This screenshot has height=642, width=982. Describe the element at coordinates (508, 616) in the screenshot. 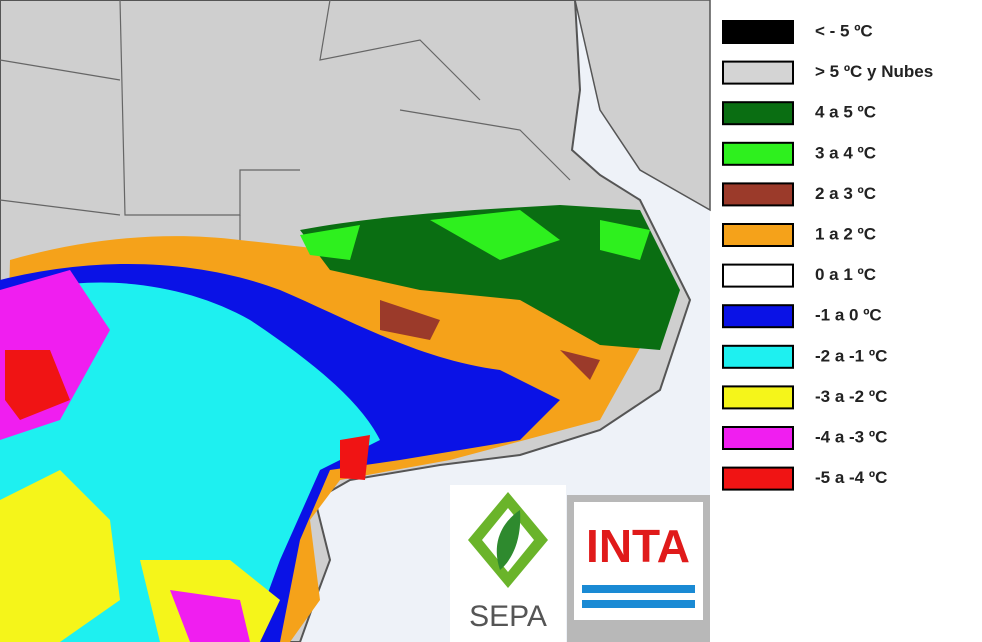

I see `sepa-text: SEPA` at that location.